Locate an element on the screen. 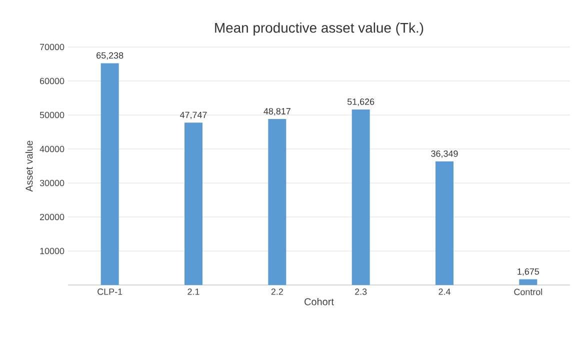 The width and height of the screenshot is (582, 337). y-tick-label: 20000 is located at coordinates (52, 217).